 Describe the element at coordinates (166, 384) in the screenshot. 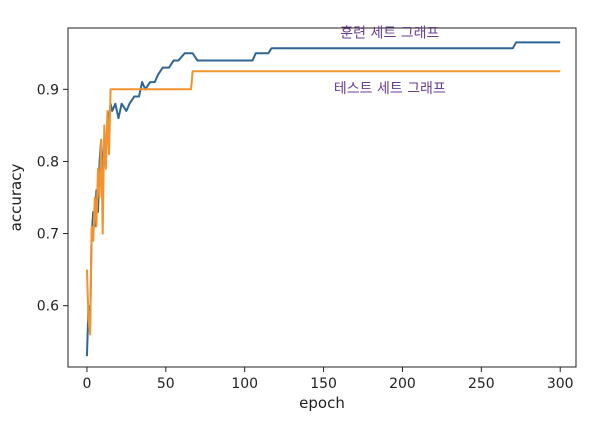

I see `x-tick-label: 50` at that location.